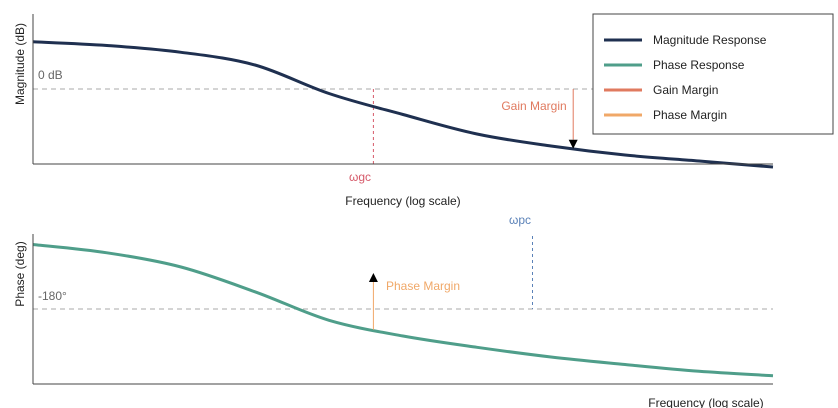 The image size is (838, 408). Describe the element at coordinates (699, 65) in the screenshot. I see `legend-label: Phase Response` at that location.